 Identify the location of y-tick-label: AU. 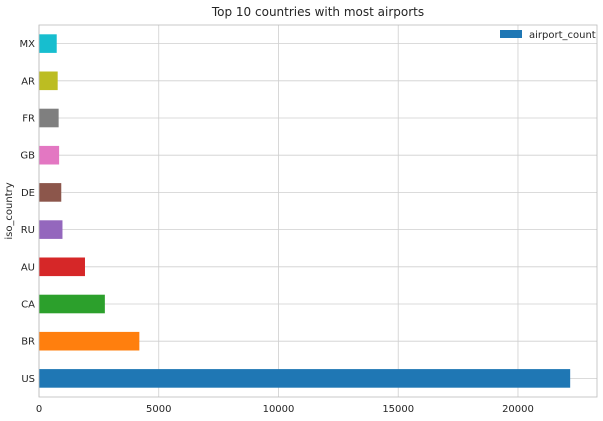
(28, 267).